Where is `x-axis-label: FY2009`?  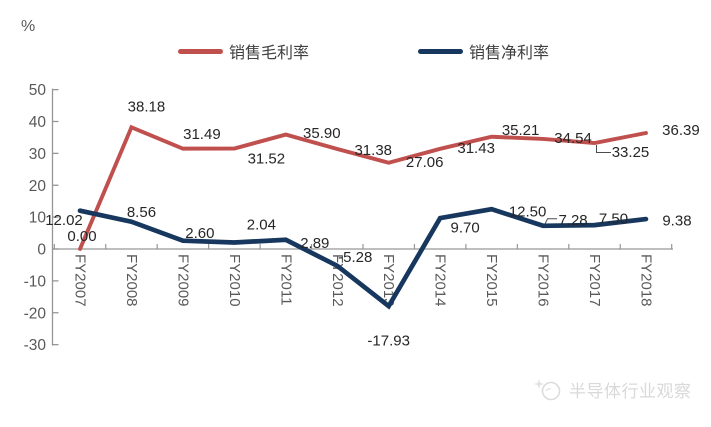 x-axis-label: FY2009 is located at coordinates (182, 280).